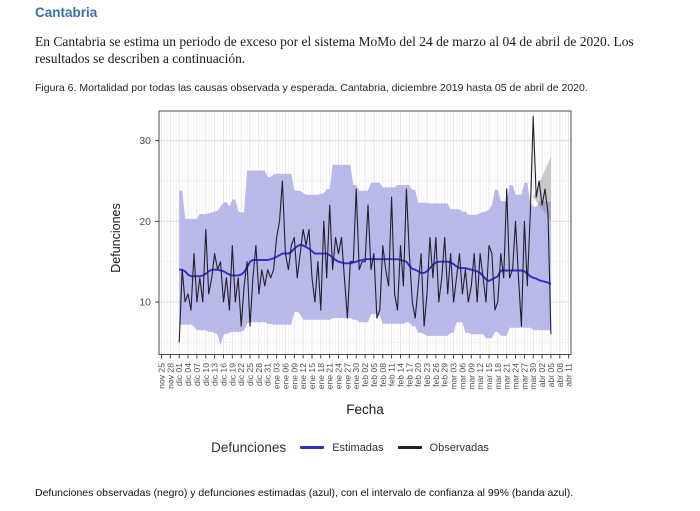 This screenshot has height=511, width=700. I want to click on svg-text: abr 11, so click(569, 375).